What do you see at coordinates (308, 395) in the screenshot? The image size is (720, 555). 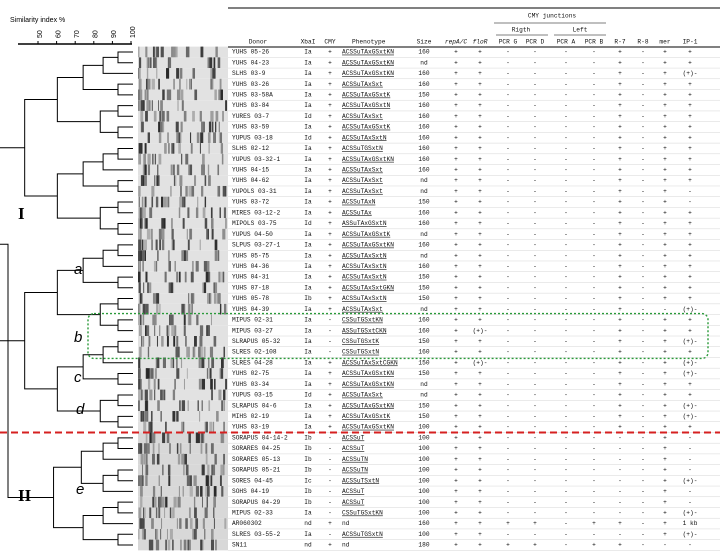 I see `table-cell: Id` at bounding box center [308, 395].